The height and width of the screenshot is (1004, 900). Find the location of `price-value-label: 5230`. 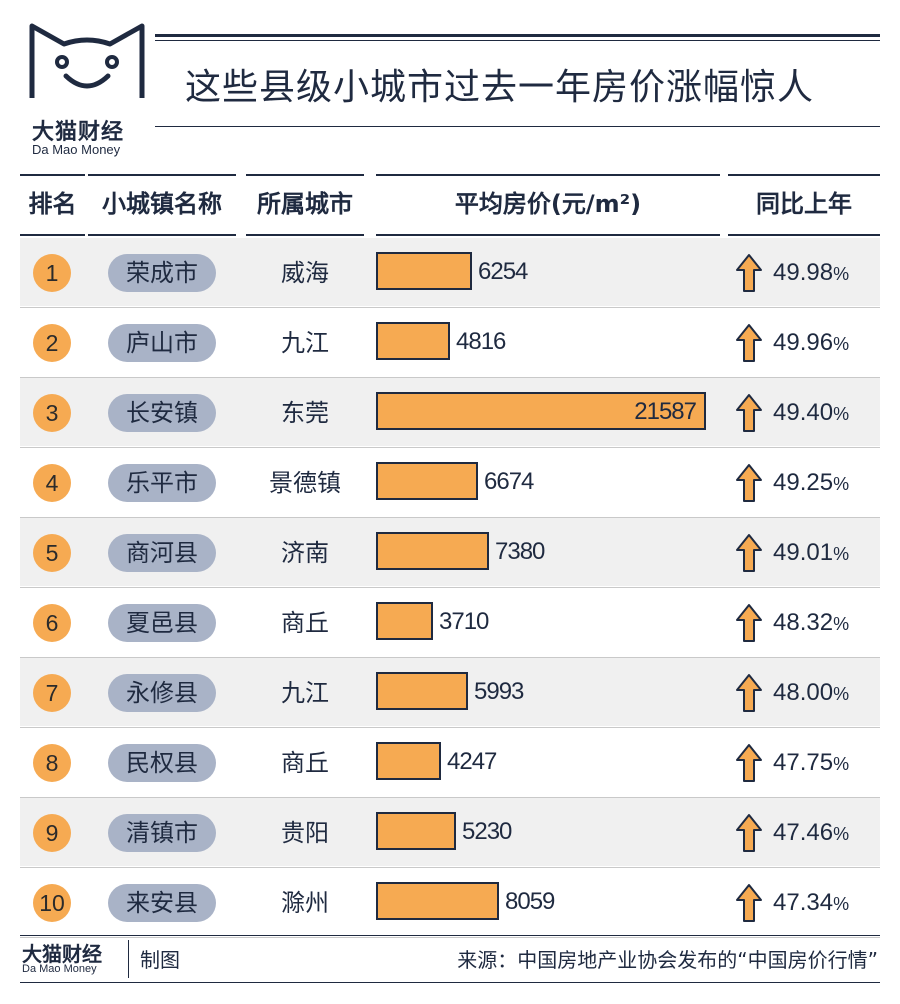

price-value-label: 5230 is located at coordinates (487, 831).